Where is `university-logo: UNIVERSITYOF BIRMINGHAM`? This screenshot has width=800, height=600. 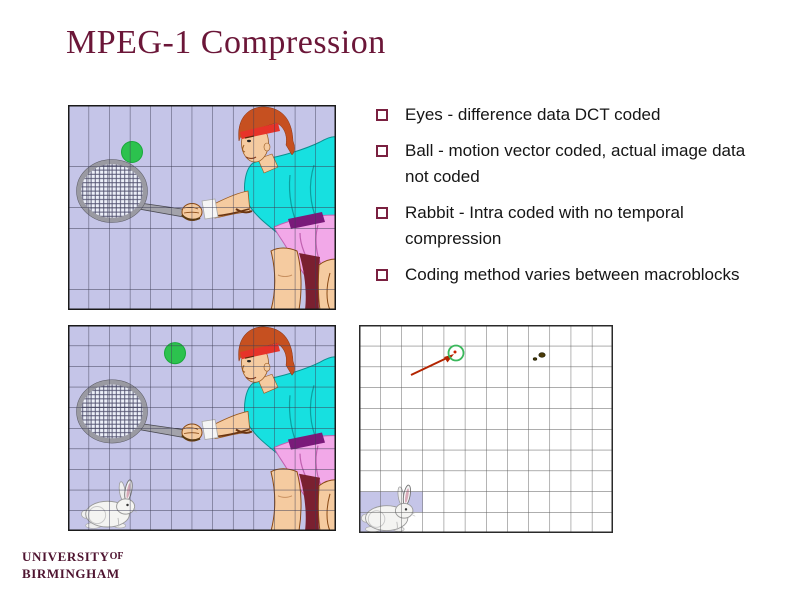
university-logo: UNIVERSITYOF BIRMINGHAM is located at coordinates (73, 565).